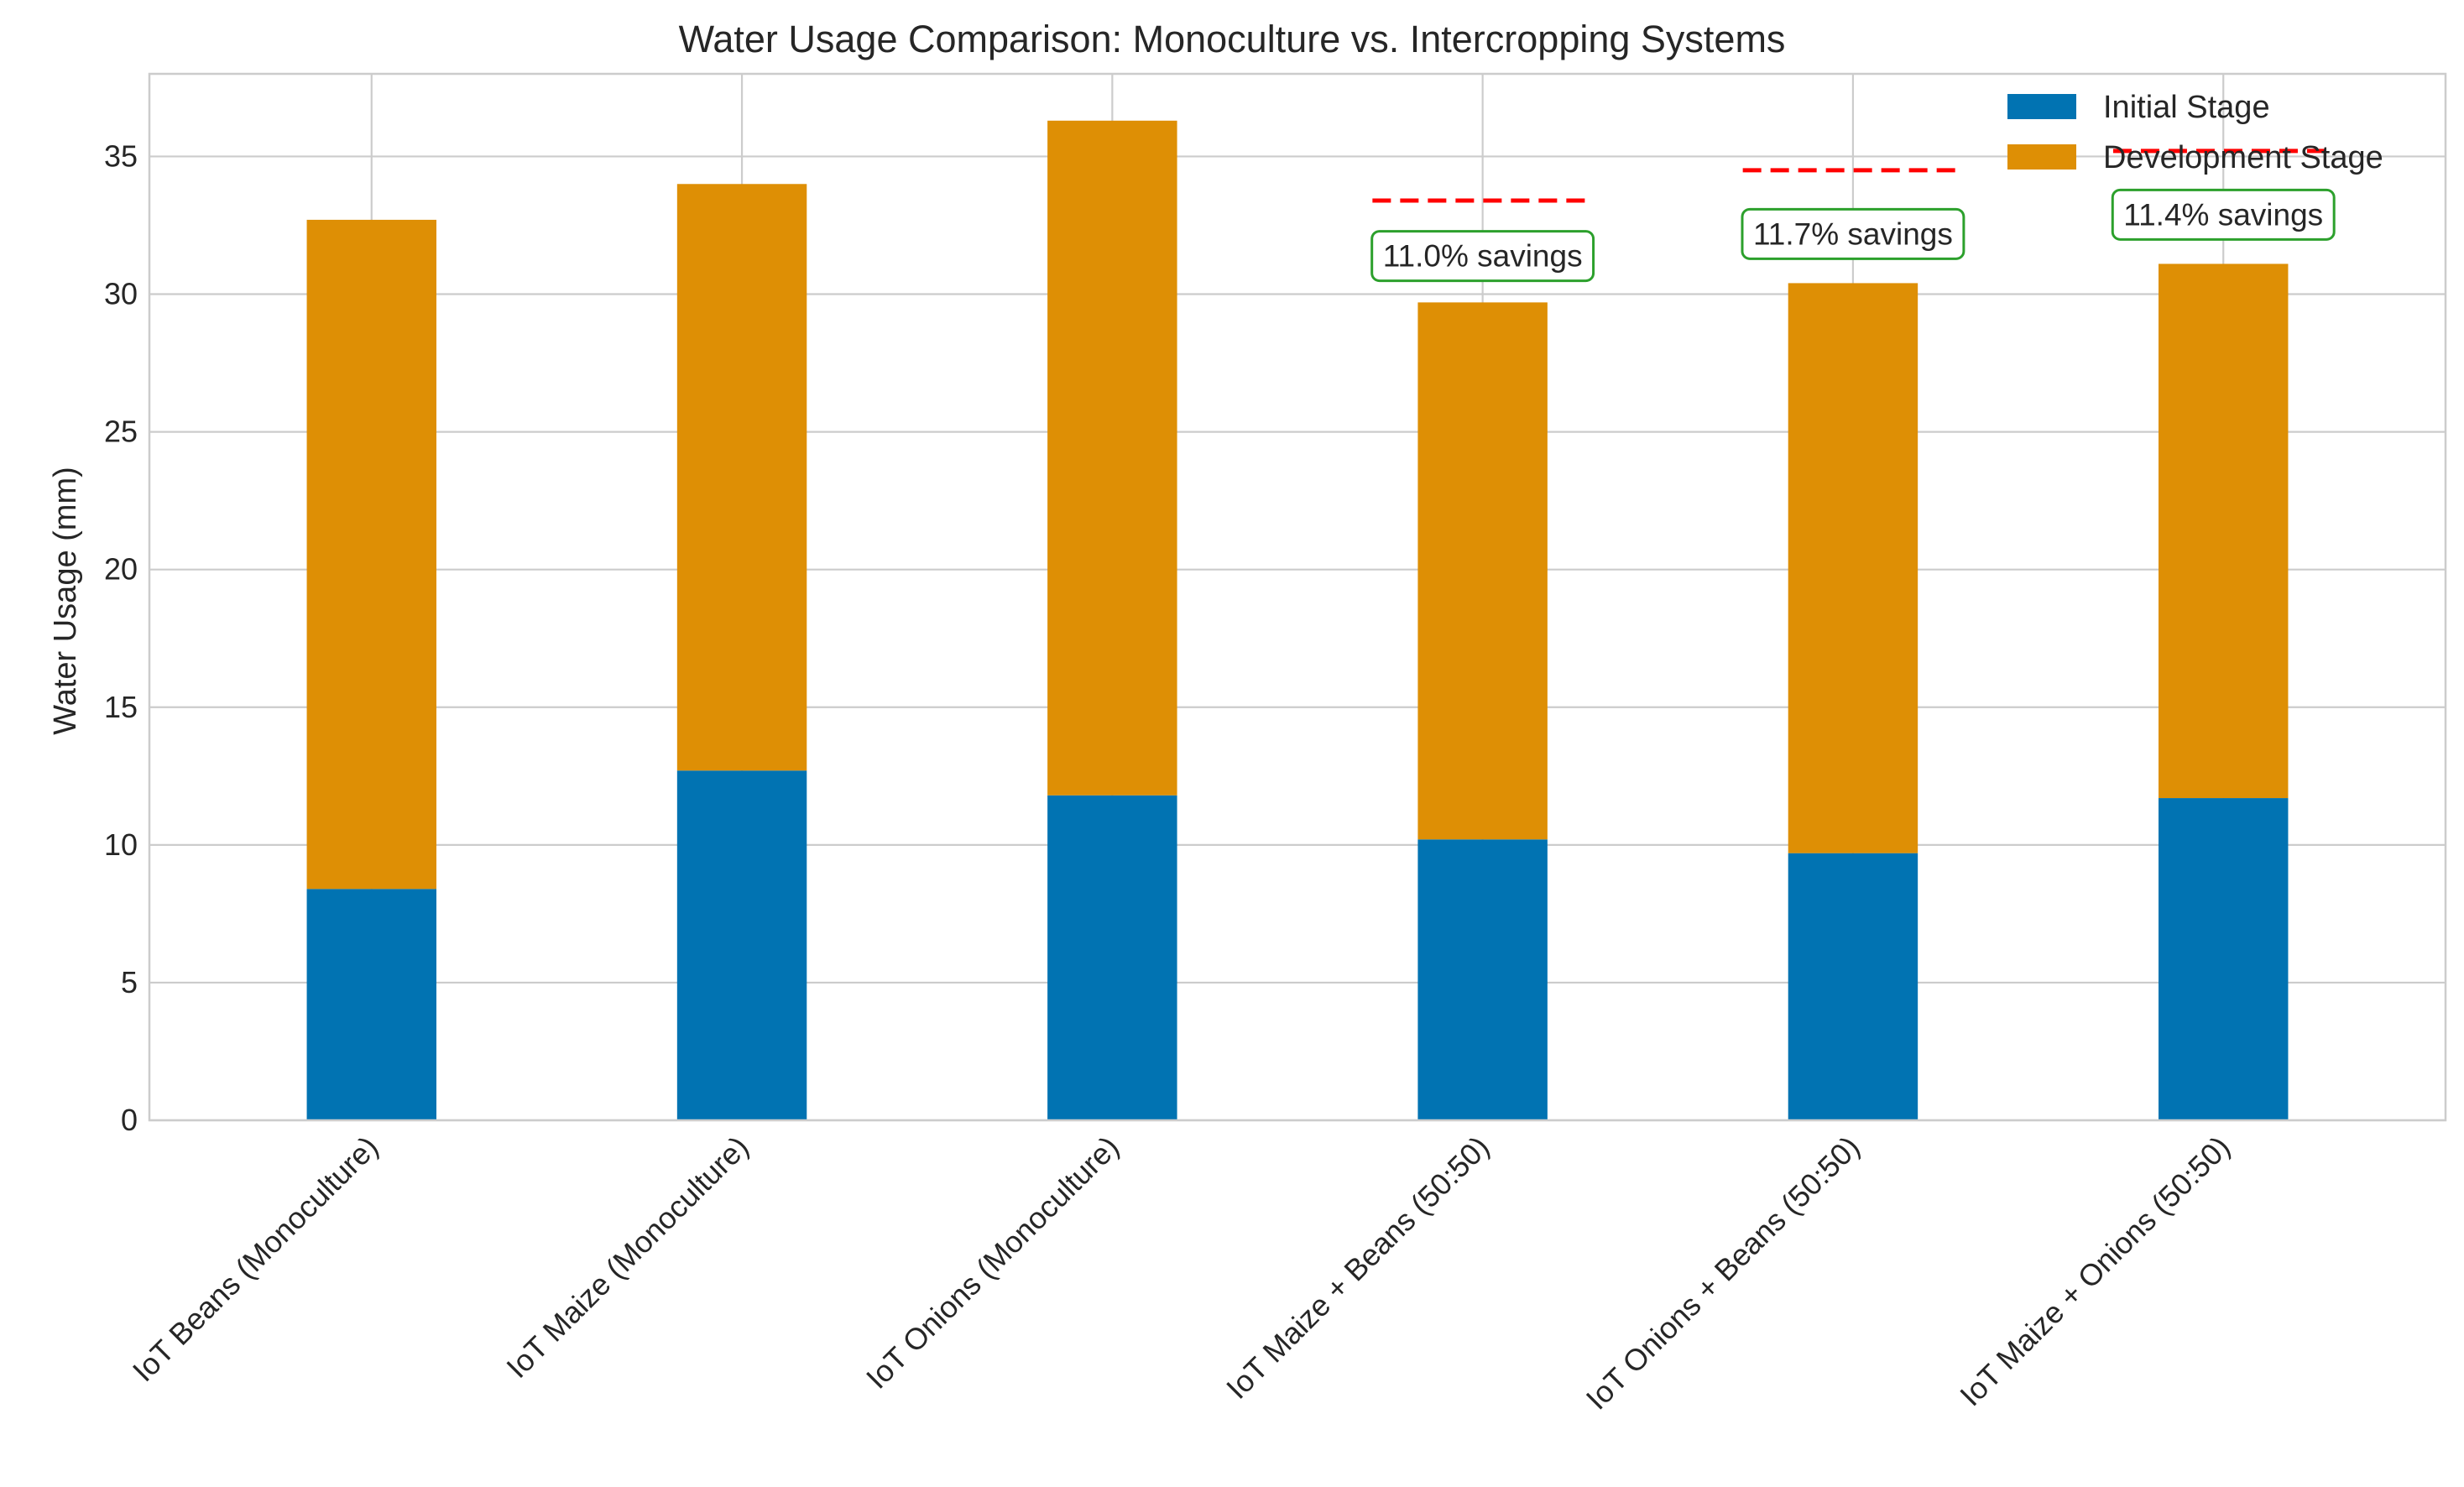 The height and width of the screenshot is (1487, 2464). Describe the element at coordinates (121, 844) in the screenshot. I see `y-tick-label: 10` at that location.